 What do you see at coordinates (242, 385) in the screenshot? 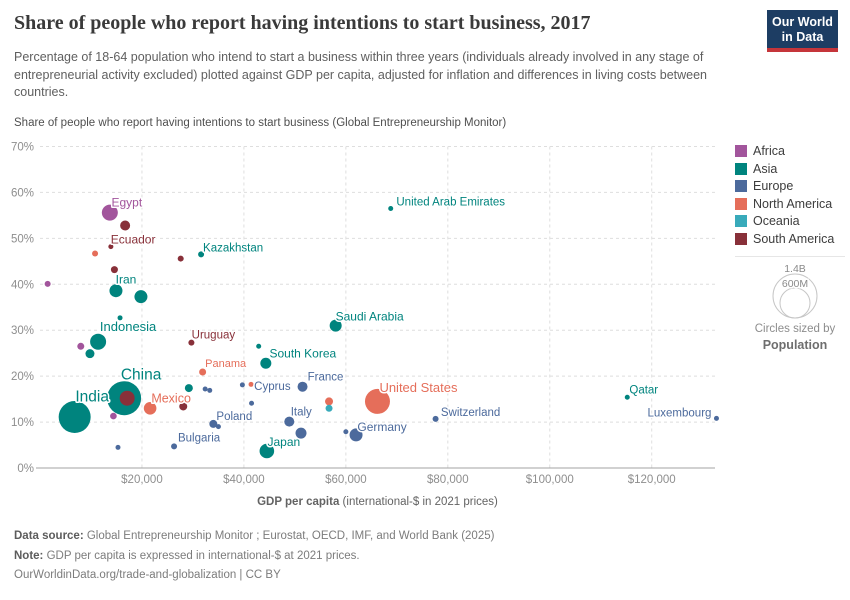
I see `data-point-cyprus` at bounding box center [242, 385].